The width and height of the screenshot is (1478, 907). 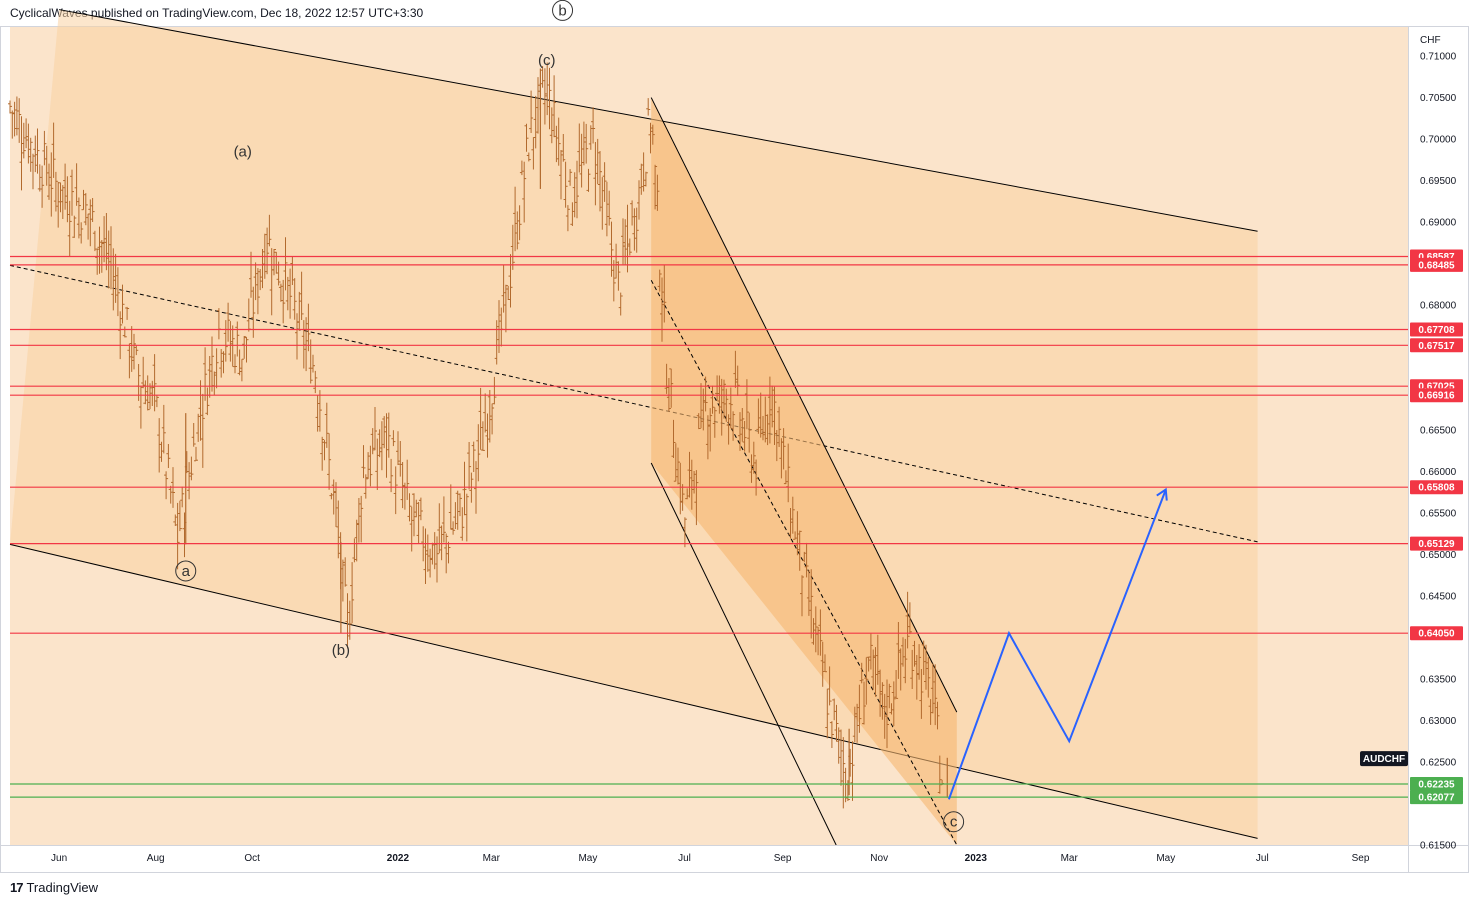 I want to click on level-badge-label: 0.65808, so click(x=1436, y=488).